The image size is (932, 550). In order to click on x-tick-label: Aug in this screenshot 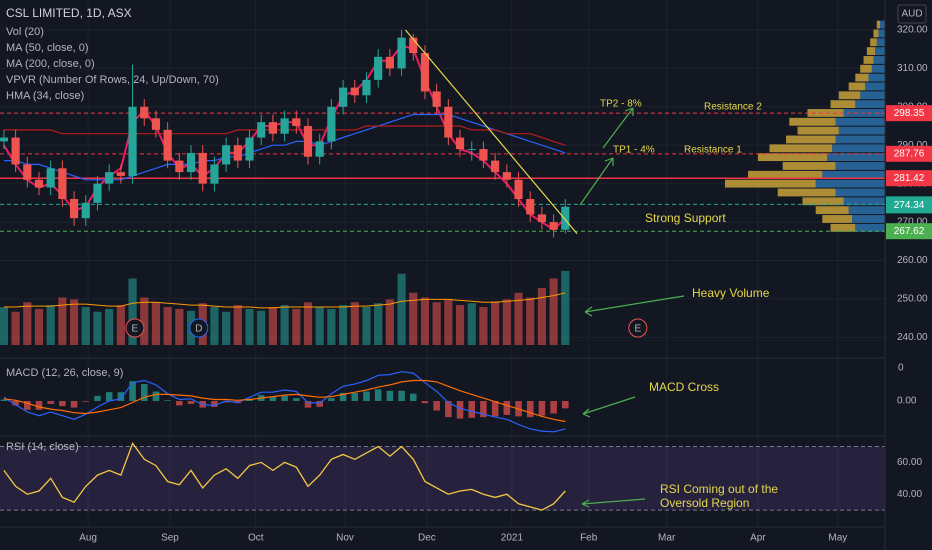, I will do `click(88, 538)`.